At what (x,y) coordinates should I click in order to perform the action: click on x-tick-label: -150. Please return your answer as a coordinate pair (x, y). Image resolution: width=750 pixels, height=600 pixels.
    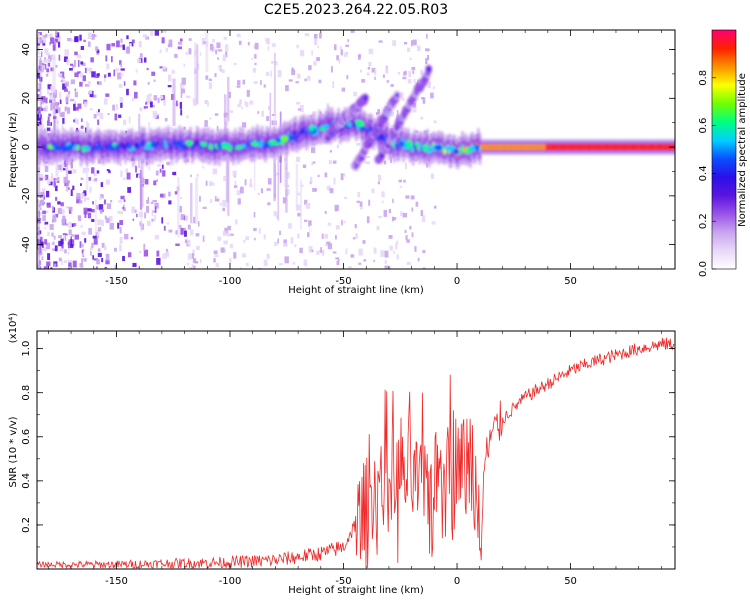
    Looking at the image, I should click on (116, 581).